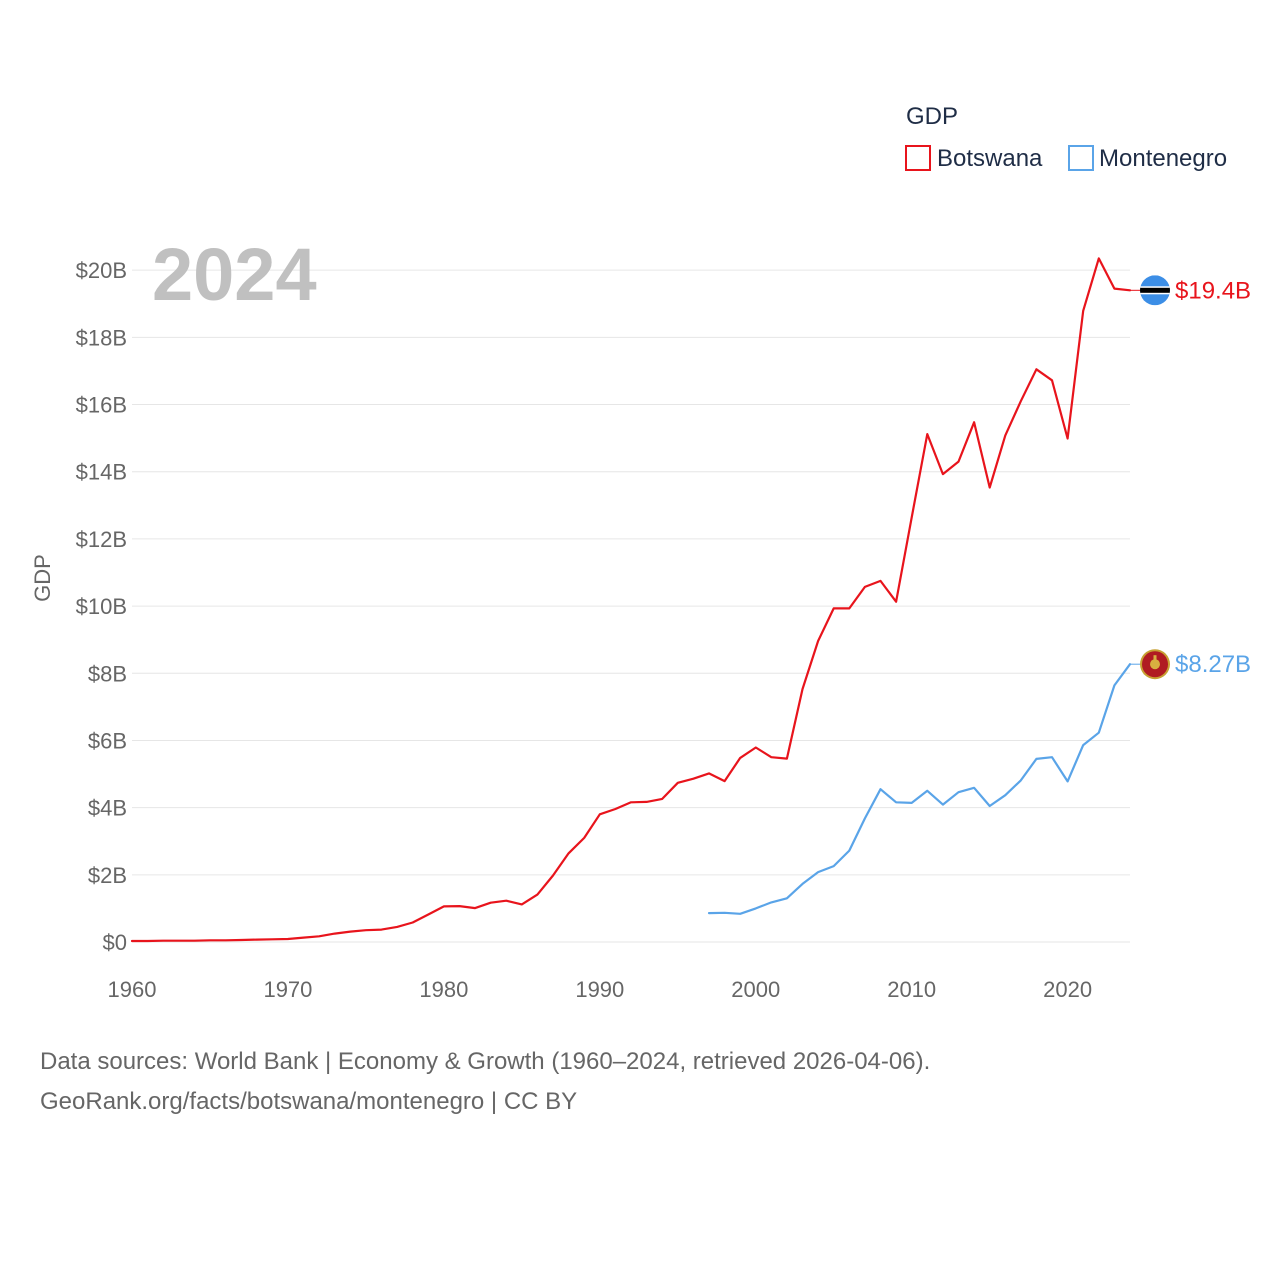 The width and height of the screenshot is (1280, 1280). What do you see at coordinates (42, 578) in the screenshot?
I see `y-axis-title: GDP` at bounding box center [42, 578].